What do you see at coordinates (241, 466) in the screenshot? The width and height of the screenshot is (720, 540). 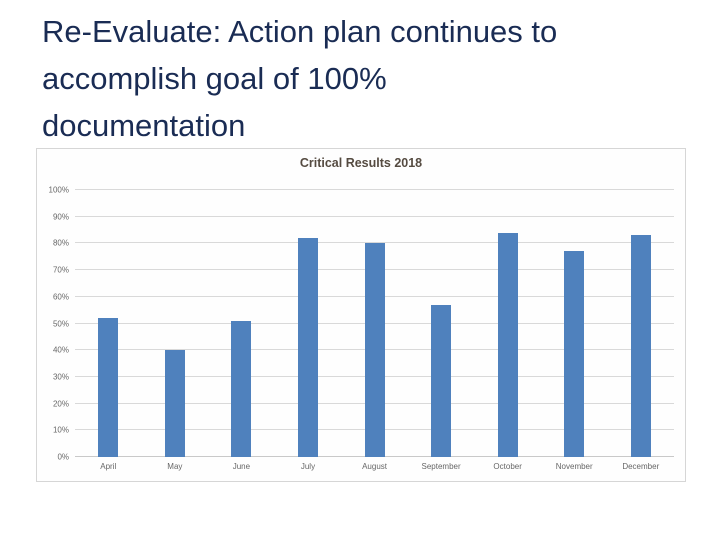 I see `x-category-label-june: June` at bounding box center [241, 466].